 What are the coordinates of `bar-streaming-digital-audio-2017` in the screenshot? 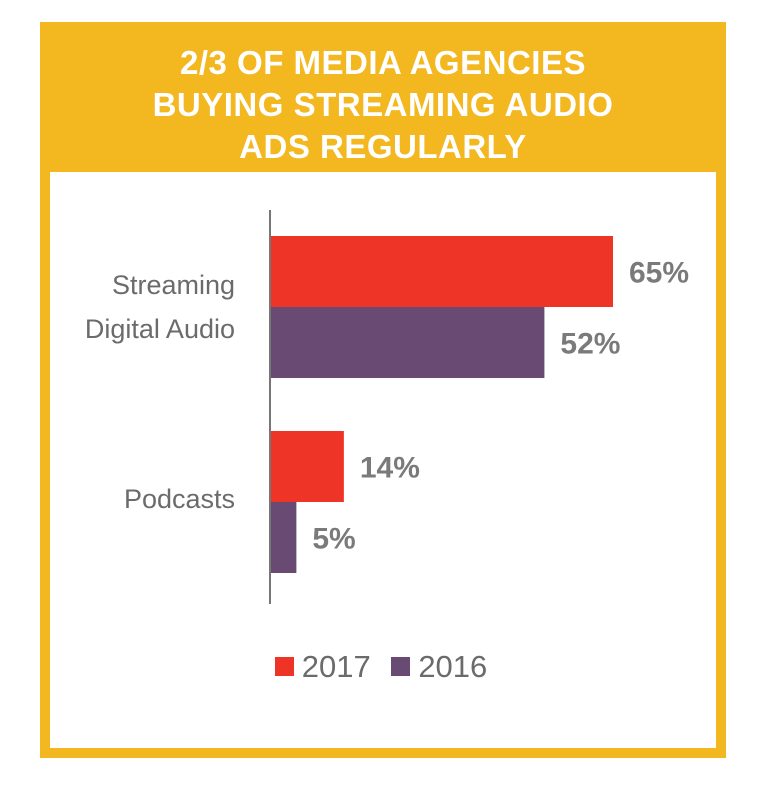 It's located at (441, 271).